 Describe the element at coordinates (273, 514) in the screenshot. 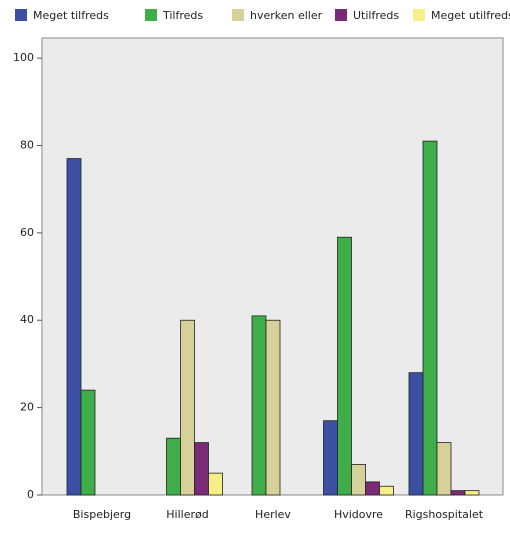

I see `x-tick-label: Herlev` at that location.